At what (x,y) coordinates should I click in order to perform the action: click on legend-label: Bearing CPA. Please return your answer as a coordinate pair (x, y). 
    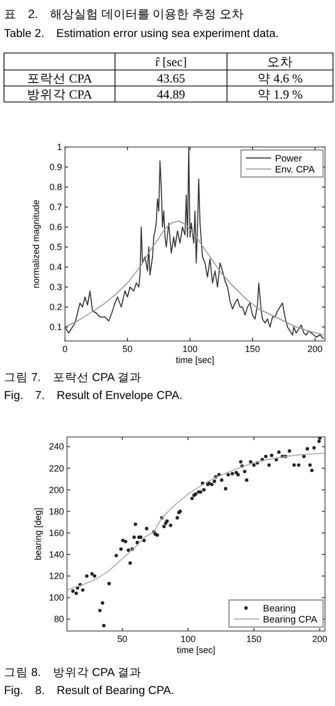
    Looking at the image, I should click on (290, 620).